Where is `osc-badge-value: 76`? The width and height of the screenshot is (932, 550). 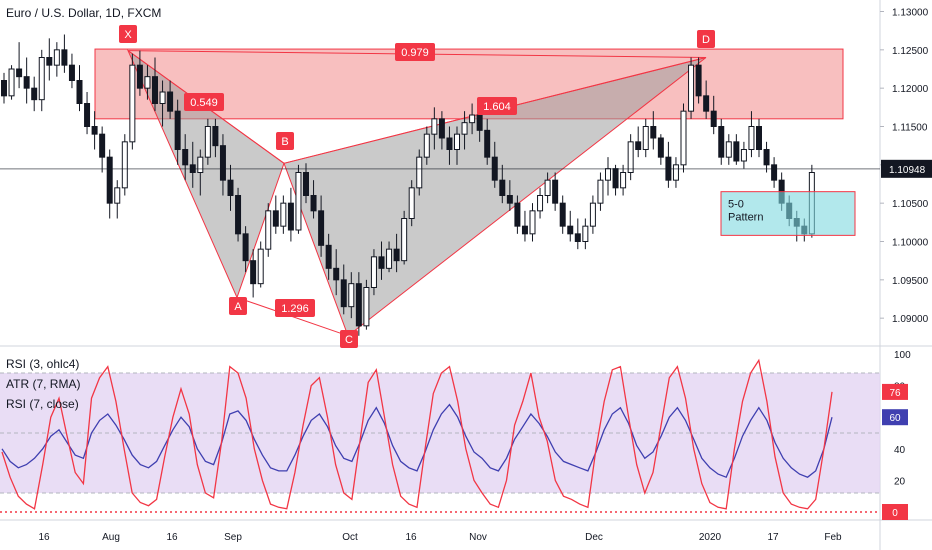
osc-badge-value: 76 is located at coordinates (895, 393).